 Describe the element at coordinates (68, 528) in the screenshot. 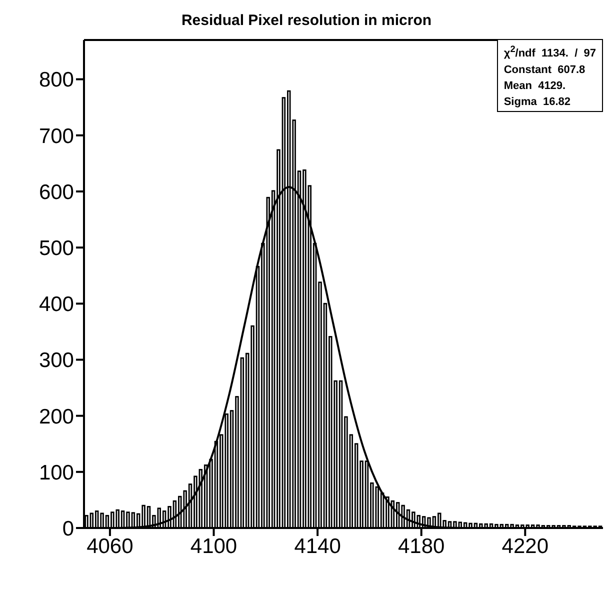

I see `y-tick-label: 0` at that location.